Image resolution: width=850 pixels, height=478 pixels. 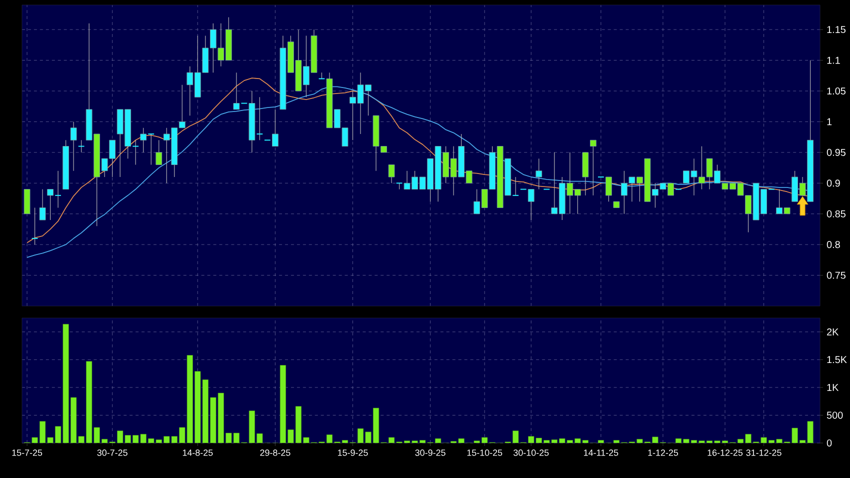 I want to click on x-tick-label: 30-7-25, so click(x=112, y=453).